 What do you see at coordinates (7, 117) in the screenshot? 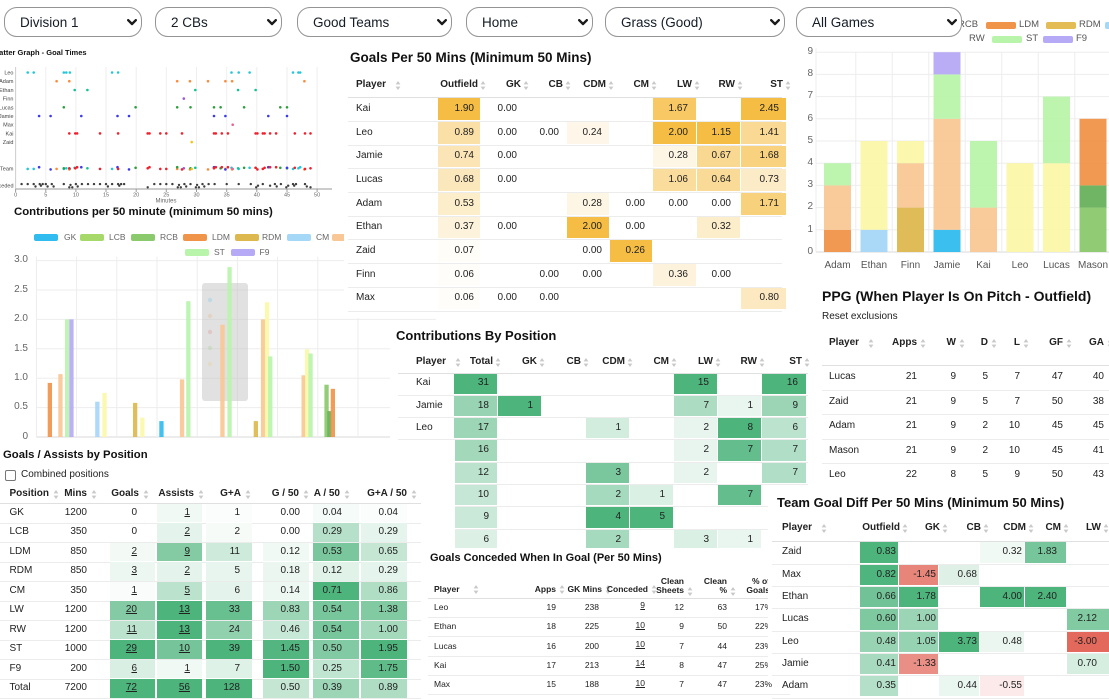
I see `svg-text: Jamie` at bounding box center [7, 117].